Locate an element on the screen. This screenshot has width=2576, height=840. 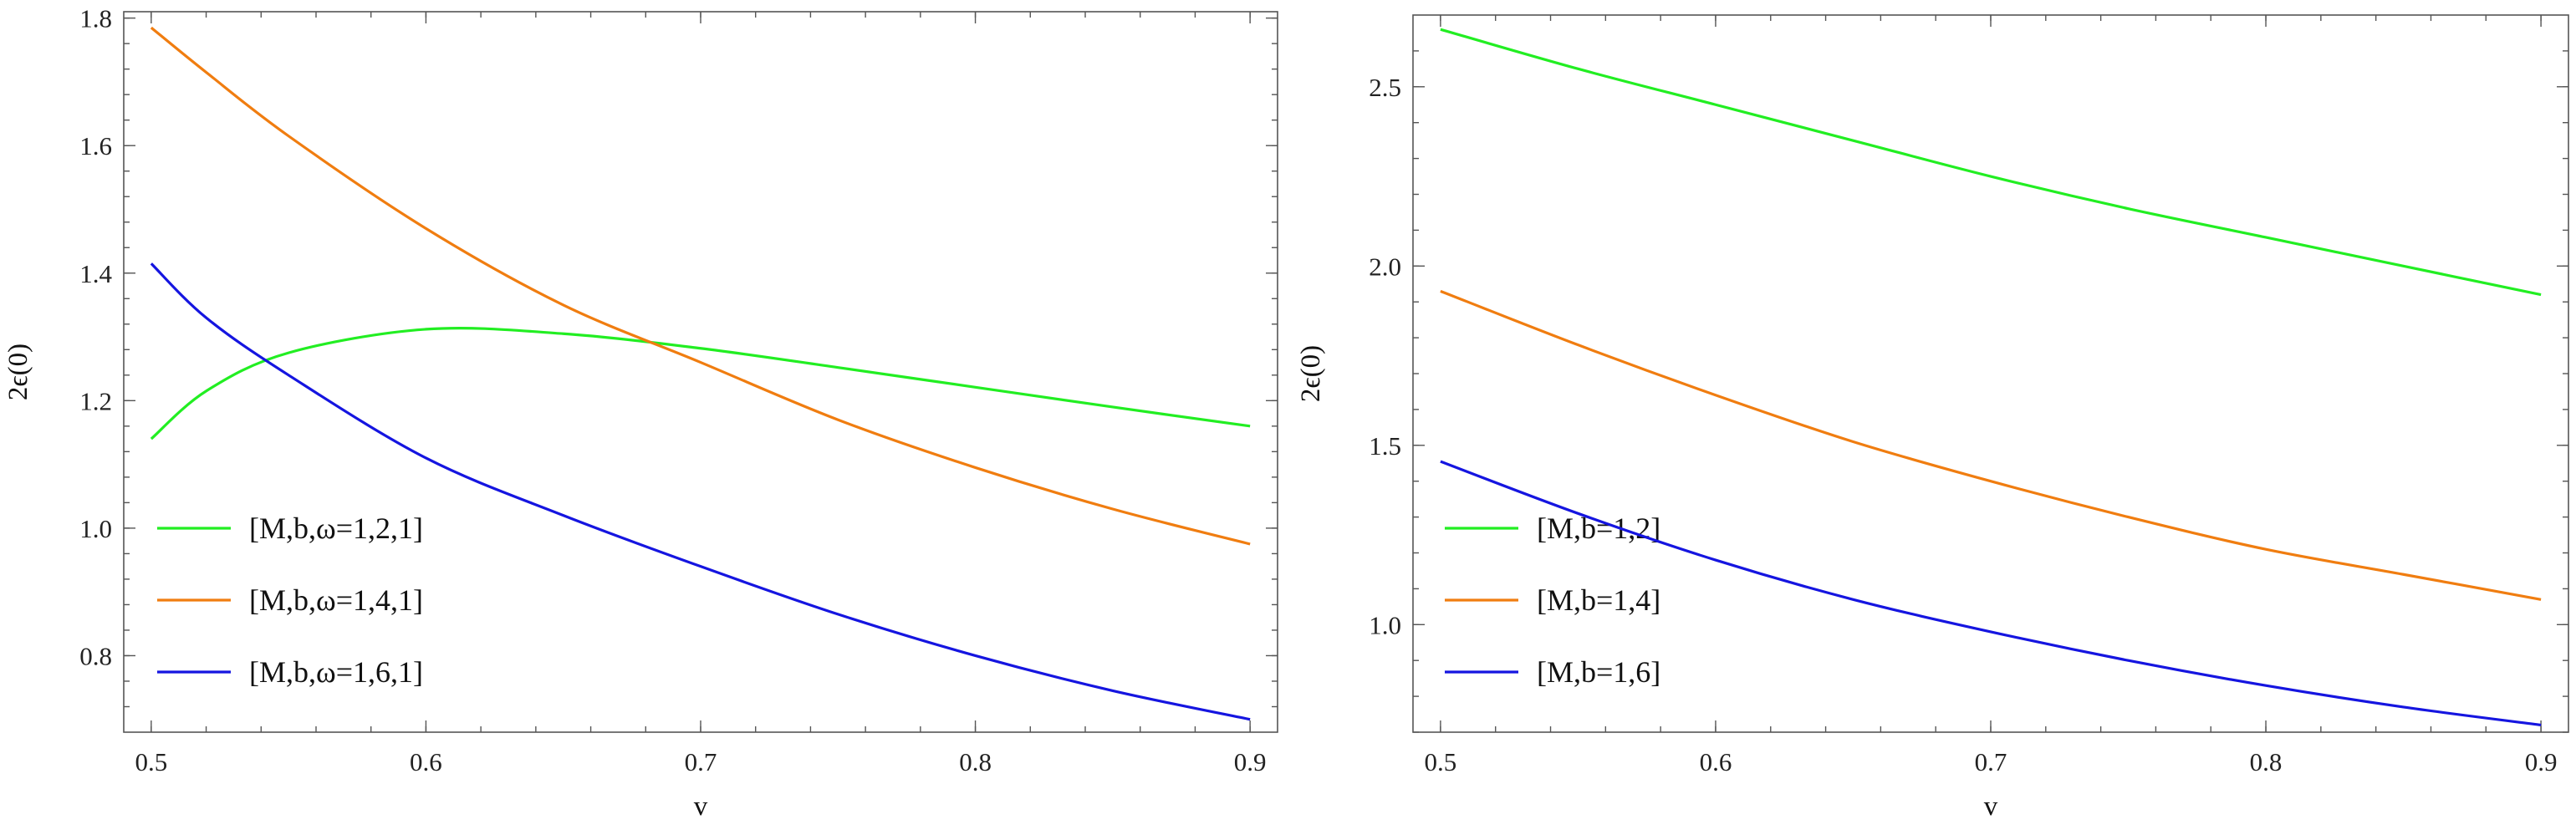
legend-label-2: [M,b,ω=1,4,1] is located at coordinates (336, 600).